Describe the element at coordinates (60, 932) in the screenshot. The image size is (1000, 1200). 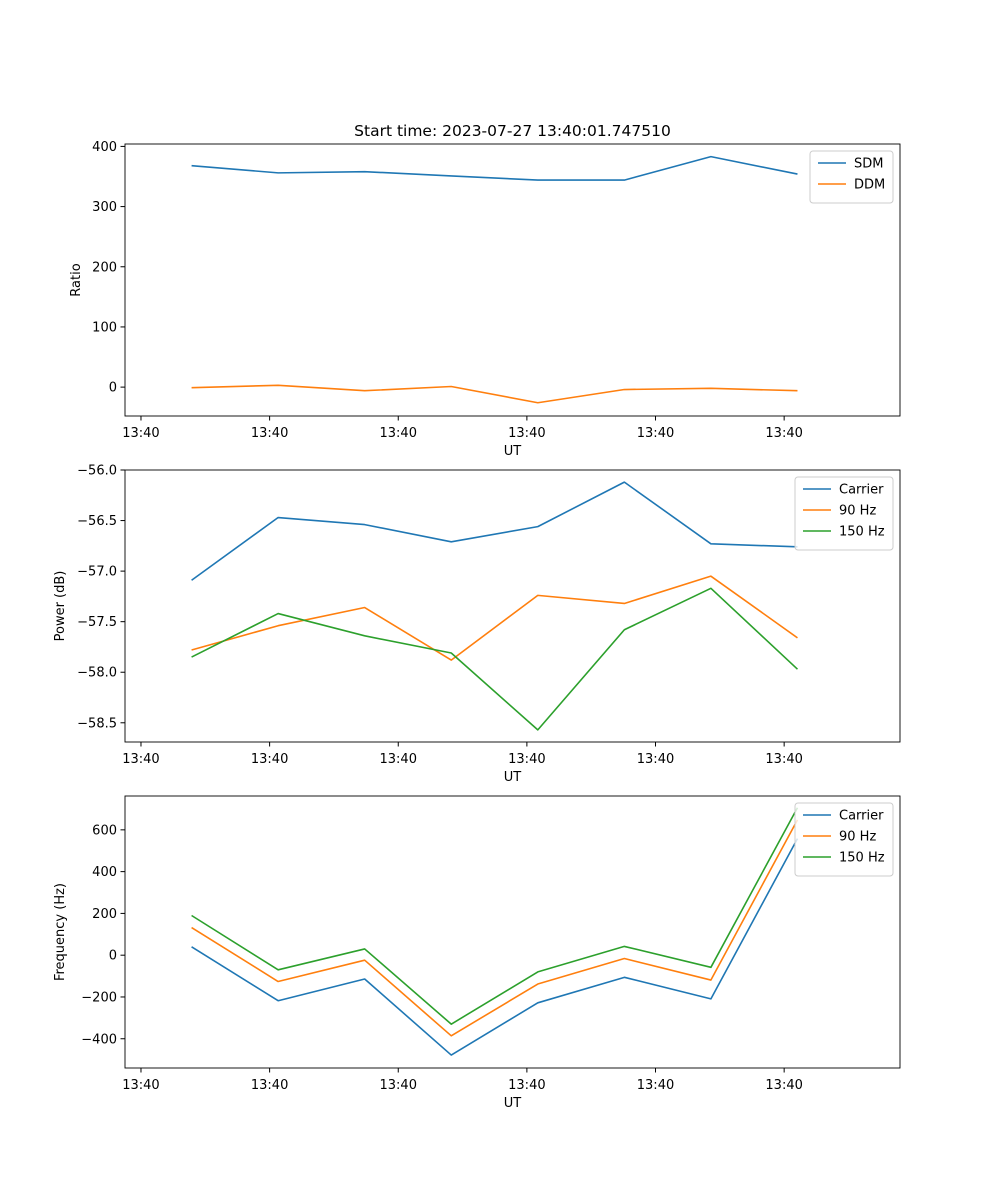
I see `y-axis-label: Frequency (Hz)` at that location.